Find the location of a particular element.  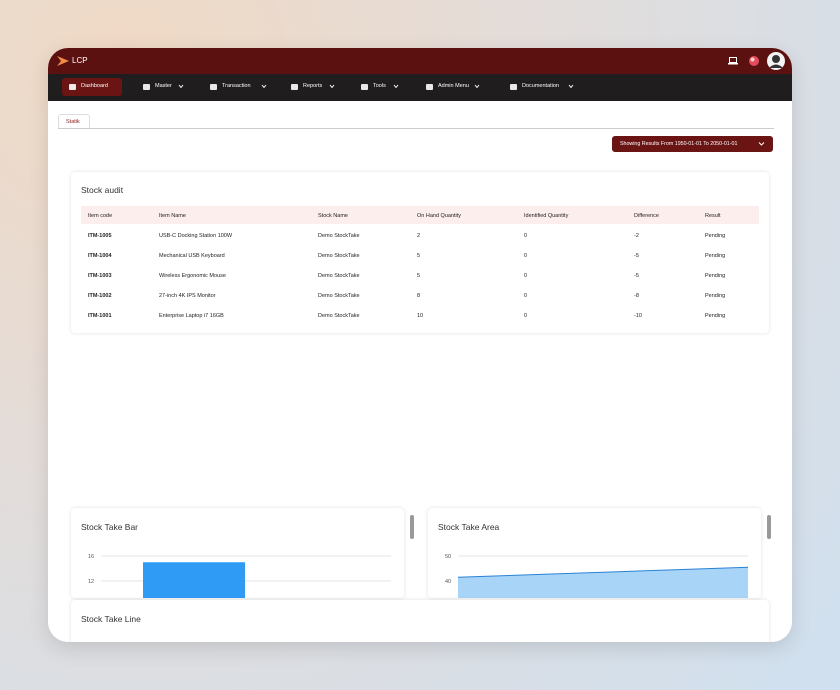

nav-item: Documentation is located at coordinates (540, 86).